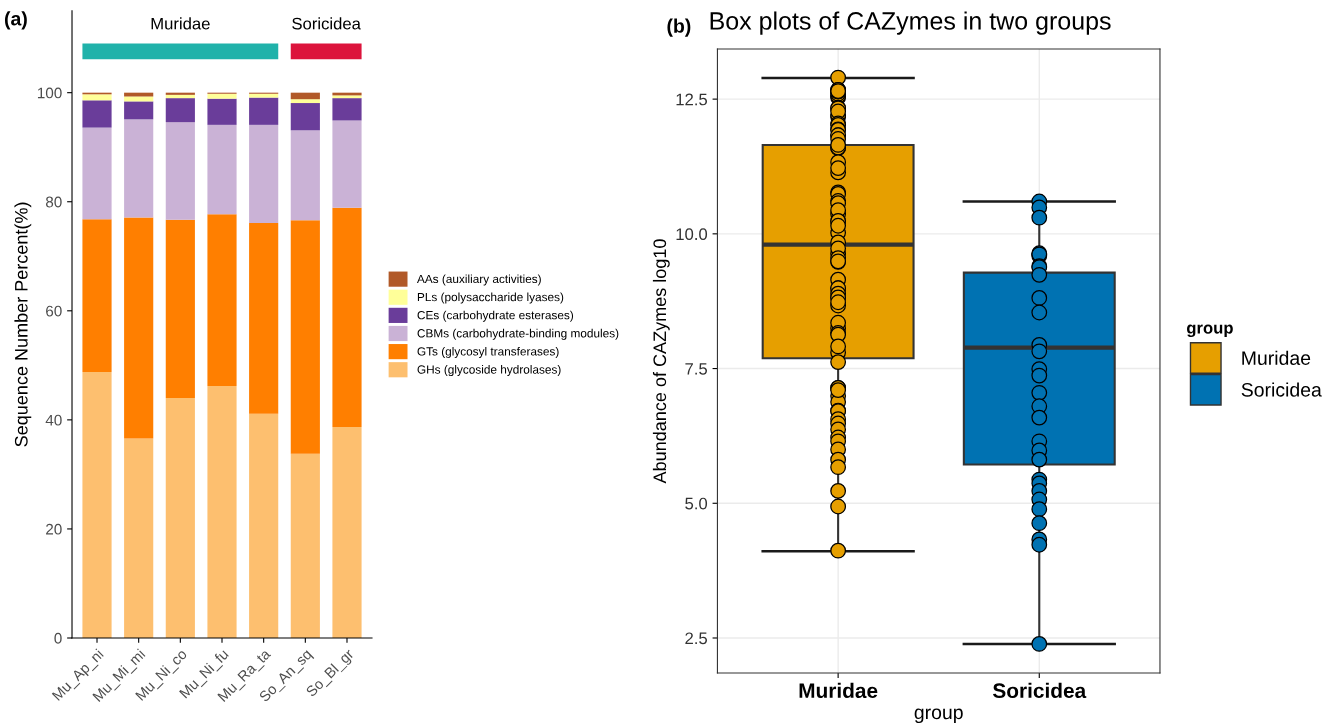 This screenshot has width=1341, height=725. What do you see at coordinates (1281, 389) in the screenshot?
I see `legend-label: Soricidea` at bounding box center [1281, 389].